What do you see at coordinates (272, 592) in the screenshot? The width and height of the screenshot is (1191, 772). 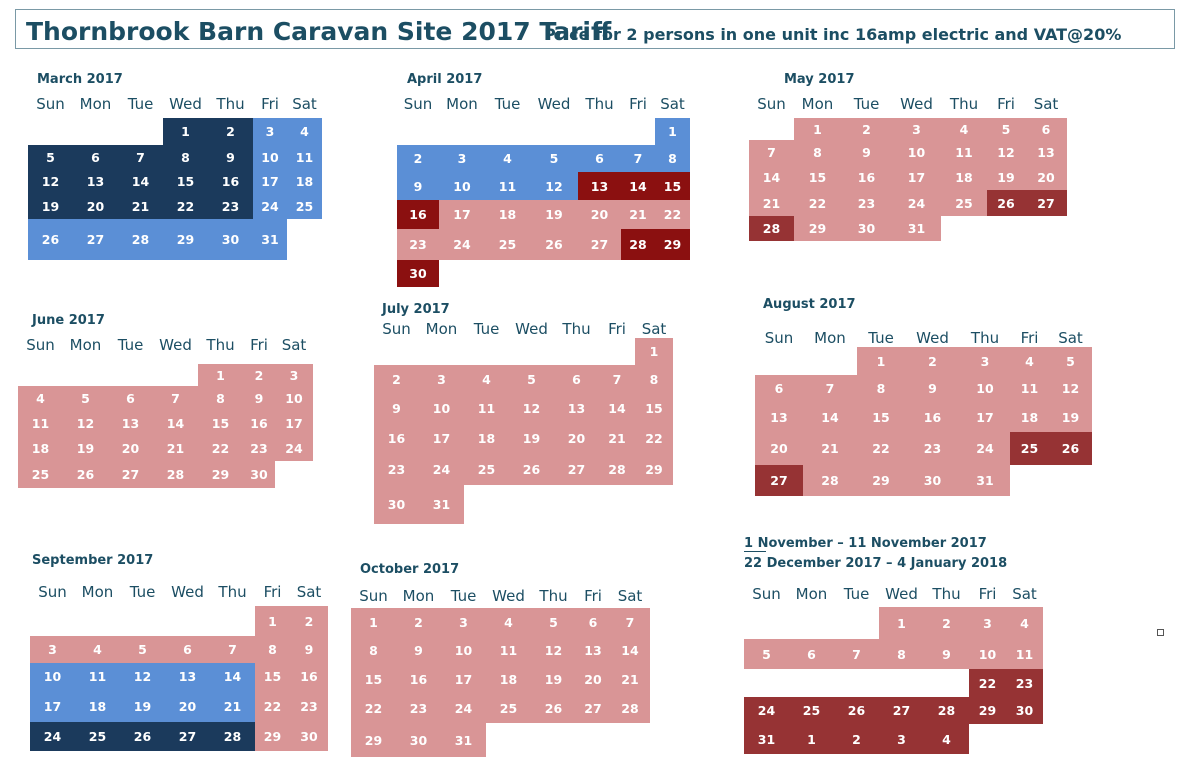 I see `weekday-header-fri: Fri` at bounding box center [272, 592].